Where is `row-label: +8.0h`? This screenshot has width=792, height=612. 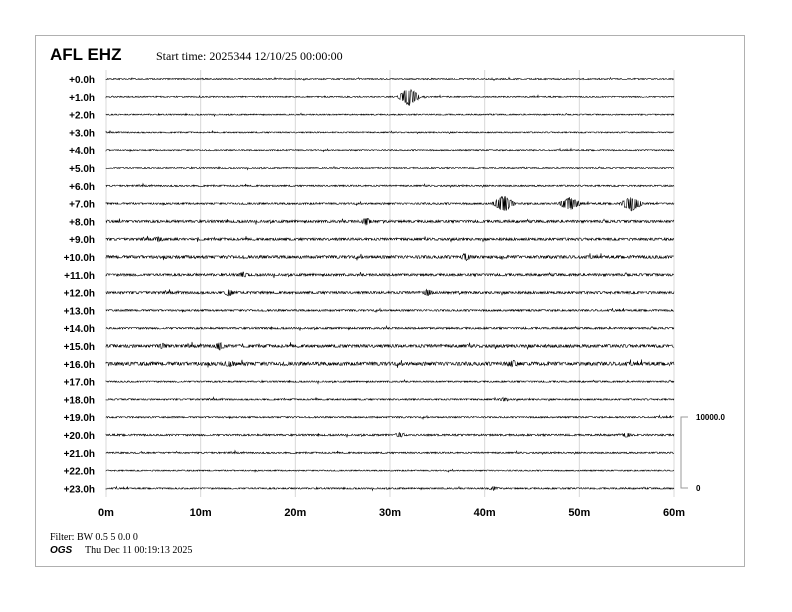 row-label: +8.0h is located at coordinates (82, 222).